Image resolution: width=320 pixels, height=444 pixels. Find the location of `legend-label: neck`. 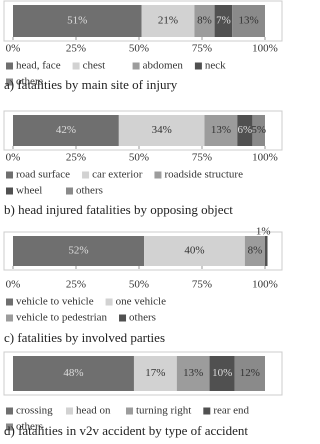

legend-label: neck is located at coordinates (215, 66).